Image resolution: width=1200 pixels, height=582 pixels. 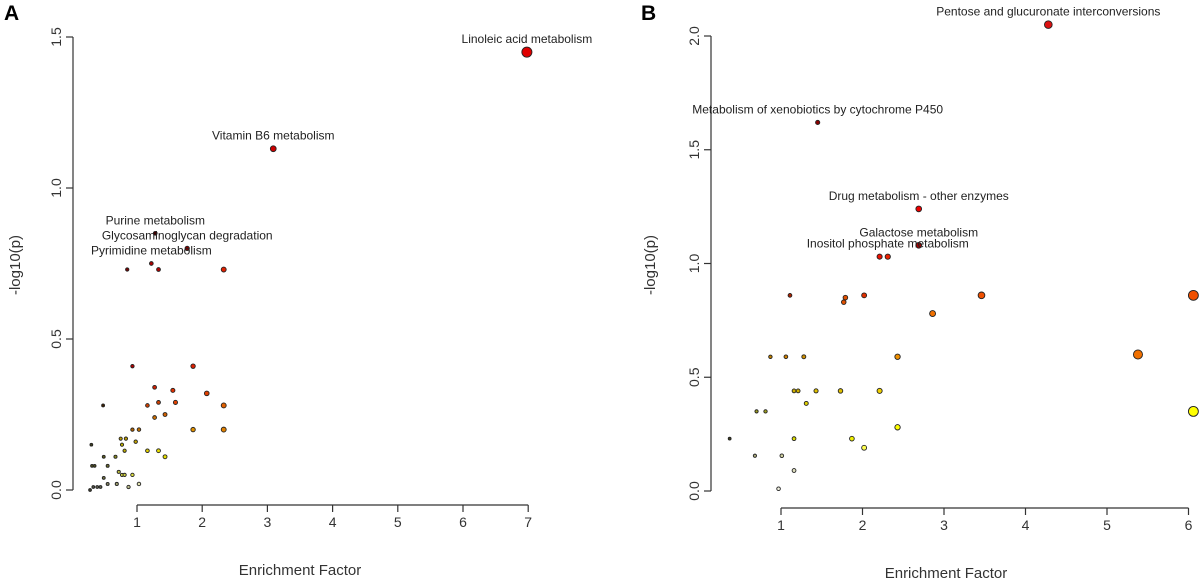 What do you see at coordinates (527, 39) in the screenshot?
I see `point-label: Linoleic acid metabolism` at bounding box center [527, 39].